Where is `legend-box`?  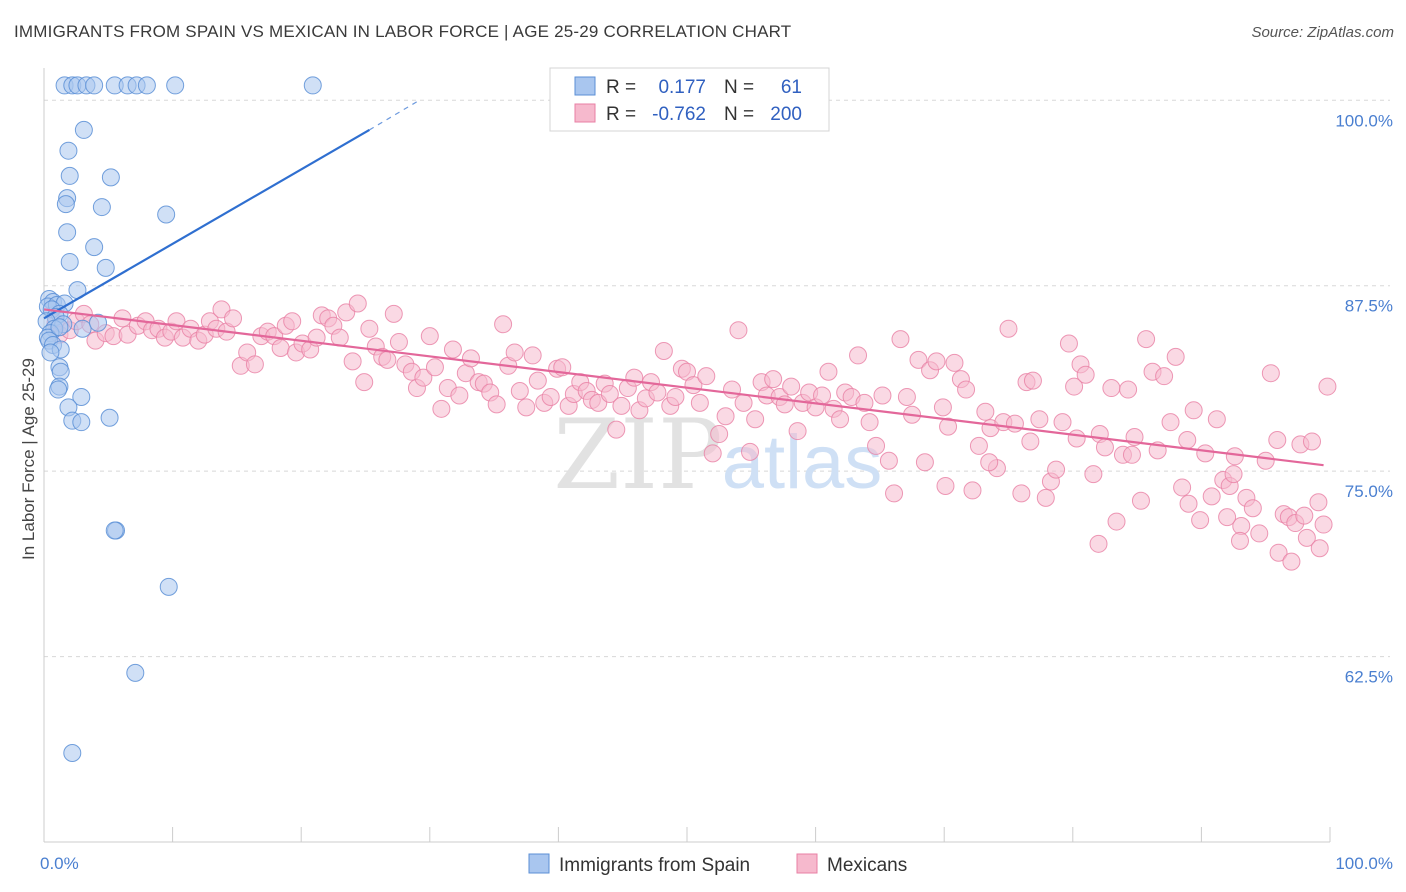
legend-box is located at coordinates (689, 99).